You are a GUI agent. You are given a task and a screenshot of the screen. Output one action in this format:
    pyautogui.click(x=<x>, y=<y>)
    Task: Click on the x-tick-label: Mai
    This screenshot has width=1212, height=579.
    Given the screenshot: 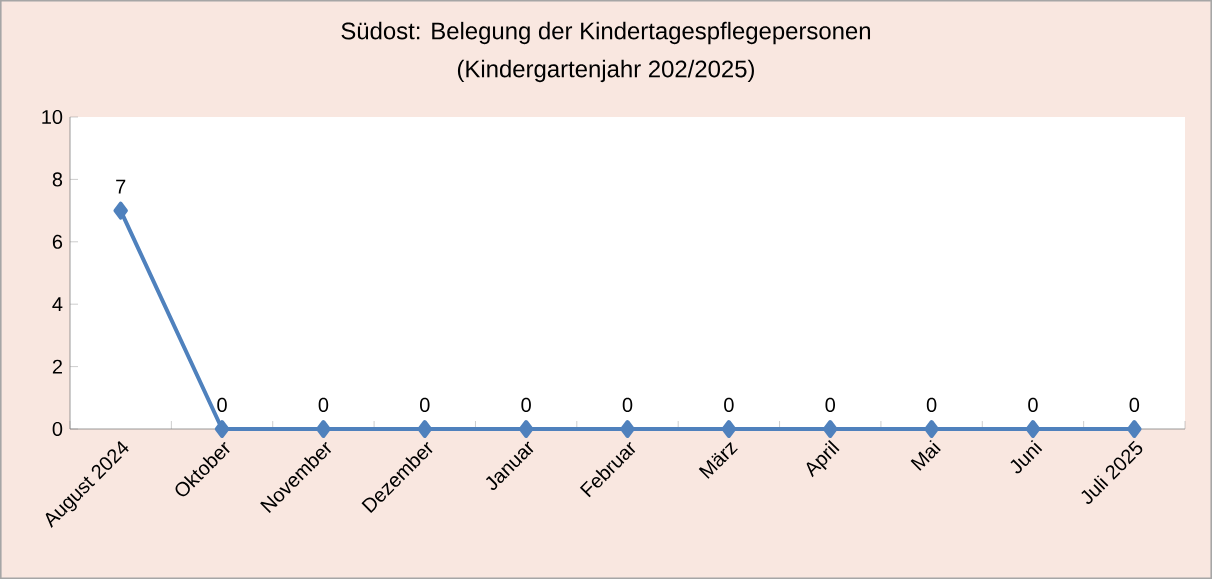 What is the action you would take?
    pyautogui.click(x=925, y=455)
    